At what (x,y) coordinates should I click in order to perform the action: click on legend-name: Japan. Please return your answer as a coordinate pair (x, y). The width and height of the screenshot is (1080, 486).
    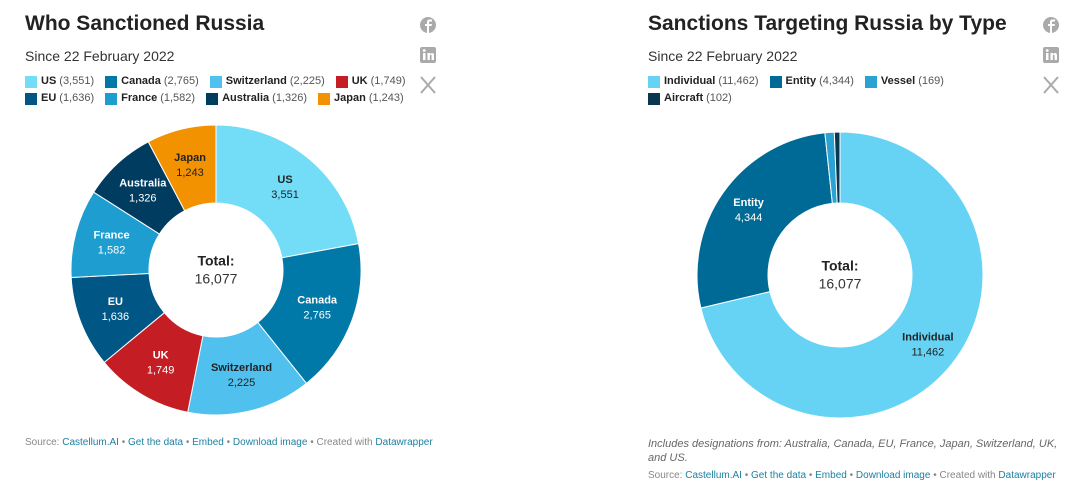
    Looking at the image, I should click on (350, 98).